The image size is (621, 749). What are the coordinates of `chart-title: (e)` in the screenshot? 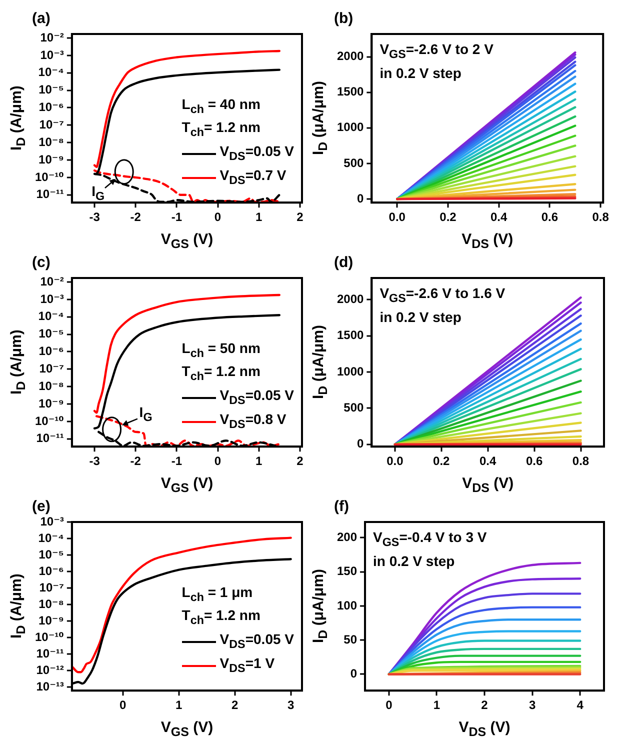 It's located at (41, 507).